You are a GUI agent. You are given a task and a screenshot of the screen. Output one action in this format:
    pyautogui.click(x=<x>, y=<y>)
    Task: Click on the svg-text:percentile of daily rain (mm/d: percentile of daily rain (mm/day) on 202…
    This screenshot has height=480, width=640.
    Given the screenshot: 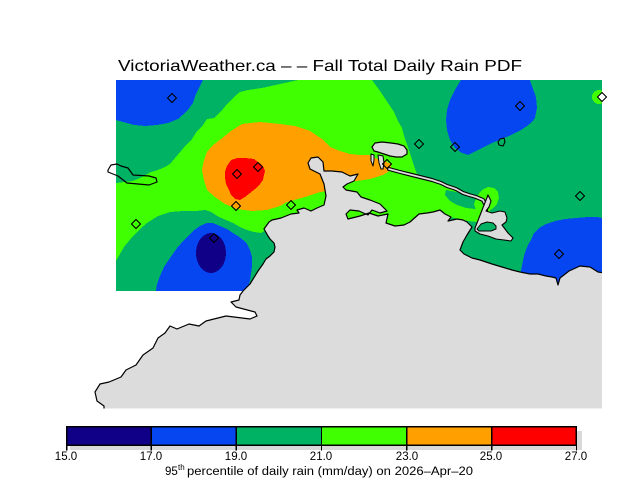 What is the action you would take?
    pyautogui.click(x=330, y=472)
    